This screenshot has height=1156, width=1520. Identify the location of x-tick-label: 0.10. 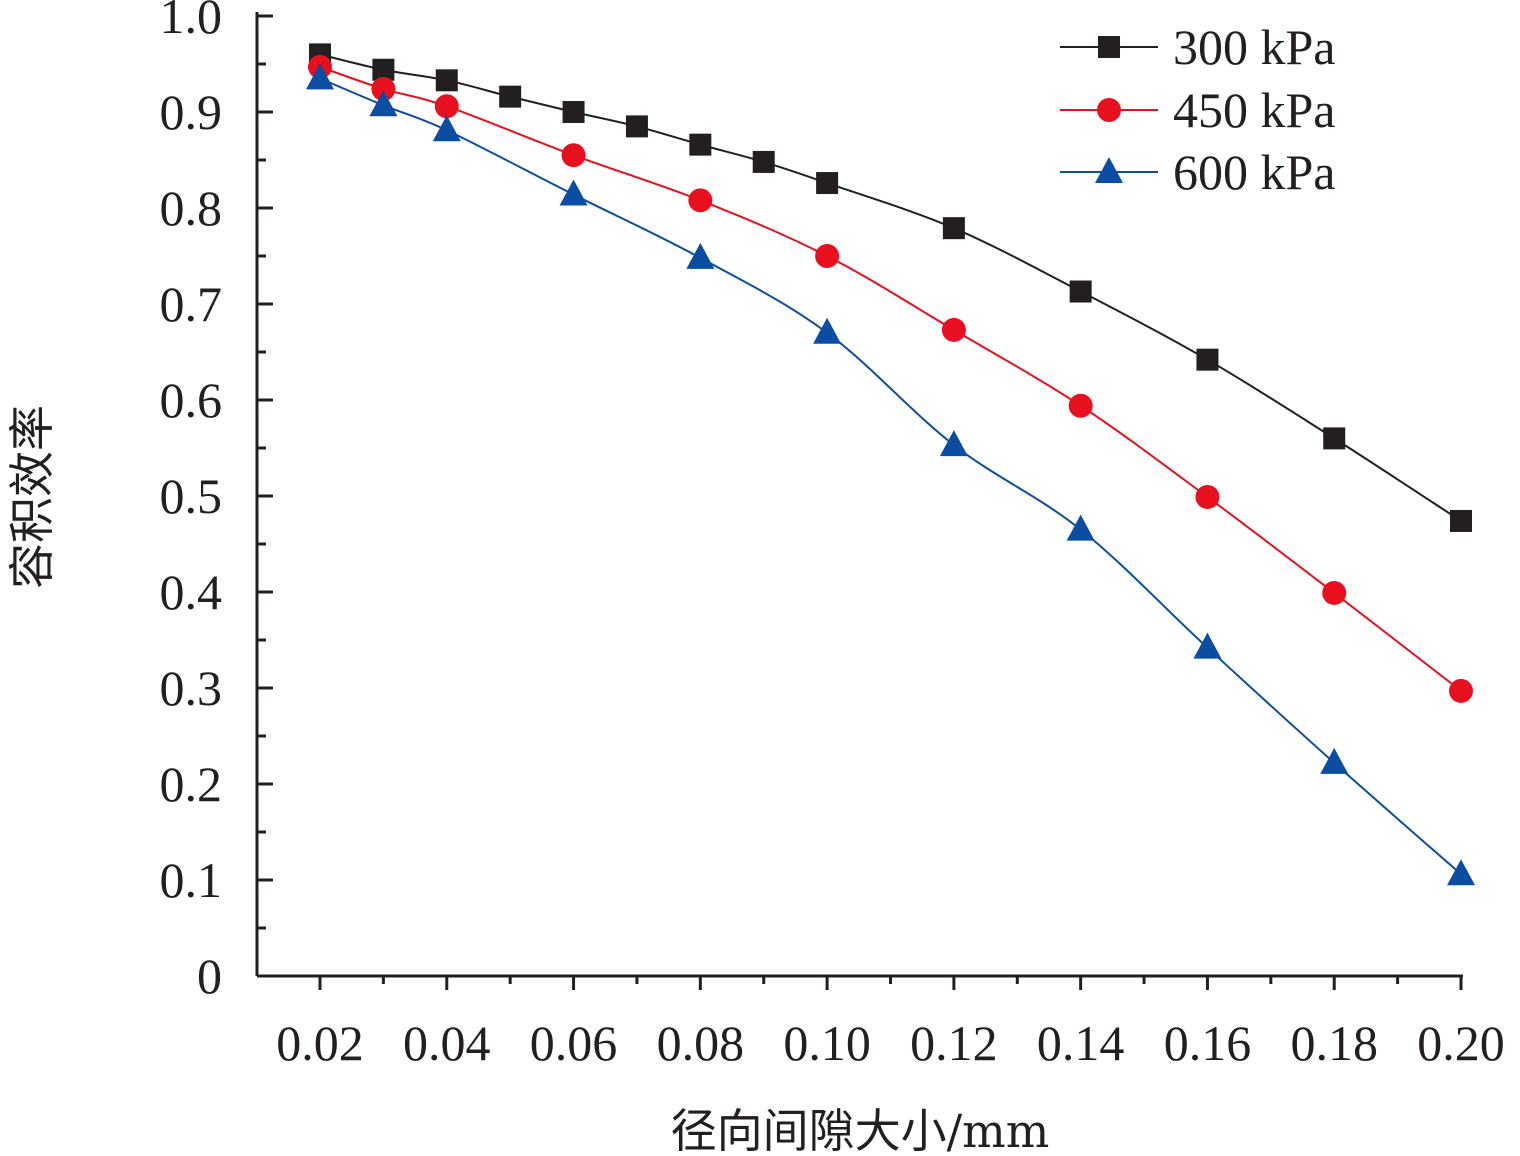
(827, 1043).